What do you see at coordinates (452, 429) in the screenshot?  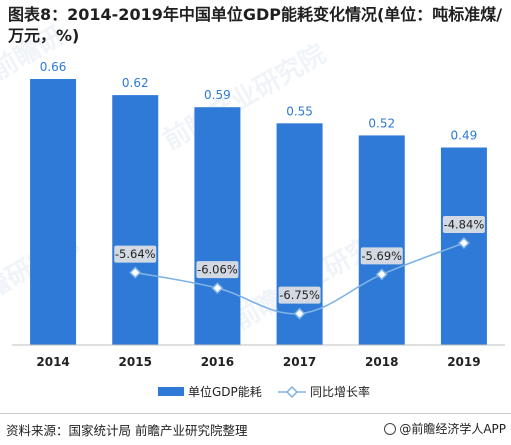 I see `brand-text: @前瞻经济学人APP` at bounding box center [452, 429].